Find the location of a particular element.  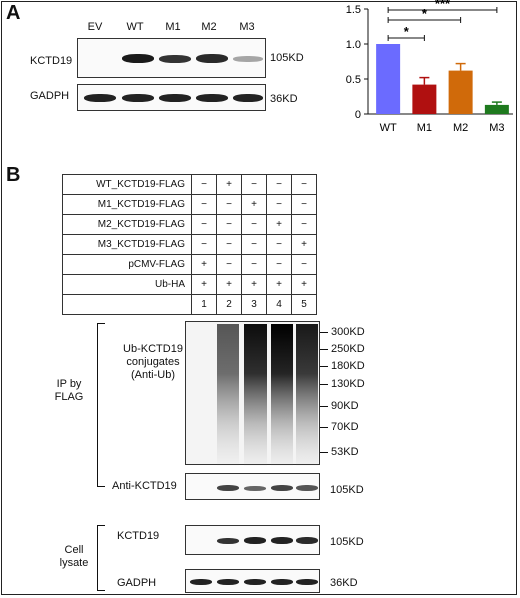

ub-smears is located at coordinates (267, 395).